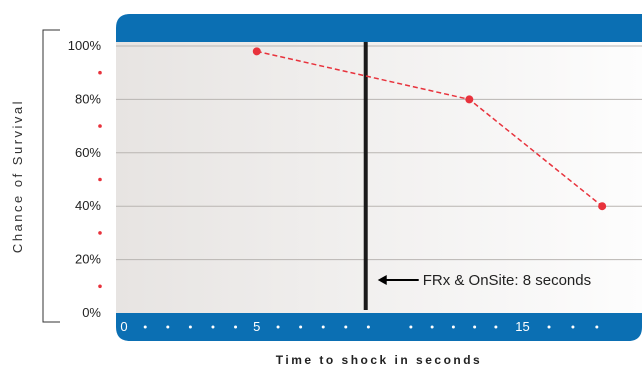 Image resolution: width=642 pixels, height=369 pixels. I want to click on y-tick-label: 40%, so click(88, 205).